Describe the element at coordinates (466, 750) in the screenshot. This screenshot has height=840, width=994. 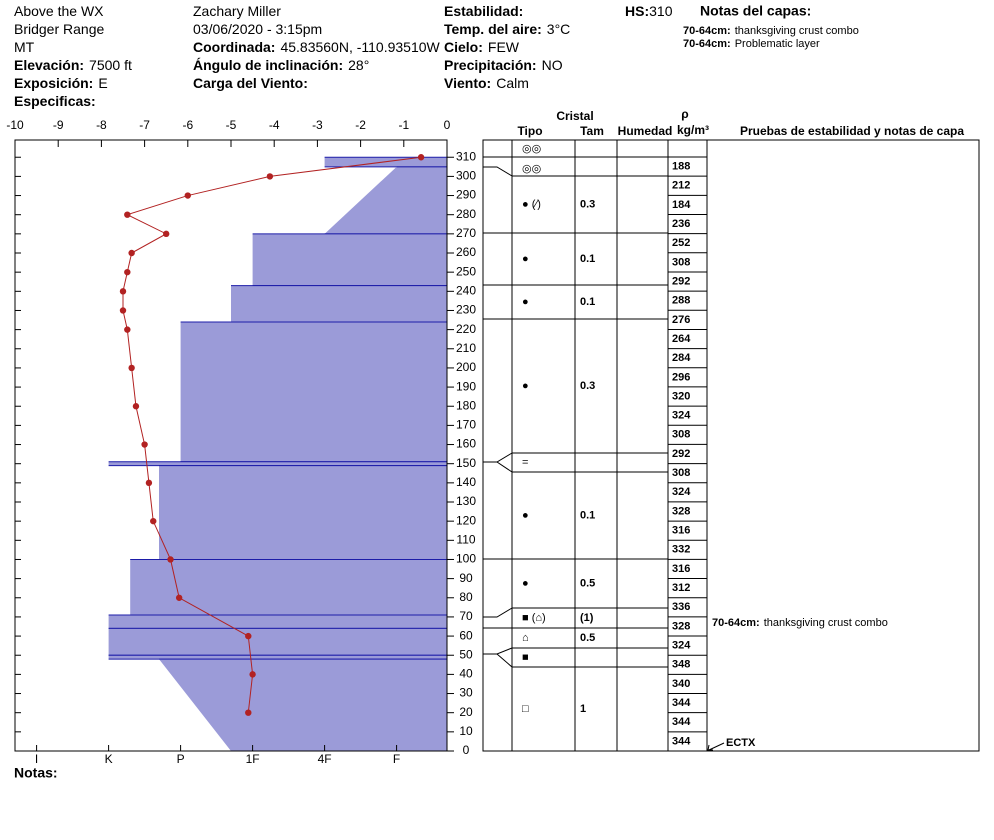
I see `depth-tick-label: 0` at that location.